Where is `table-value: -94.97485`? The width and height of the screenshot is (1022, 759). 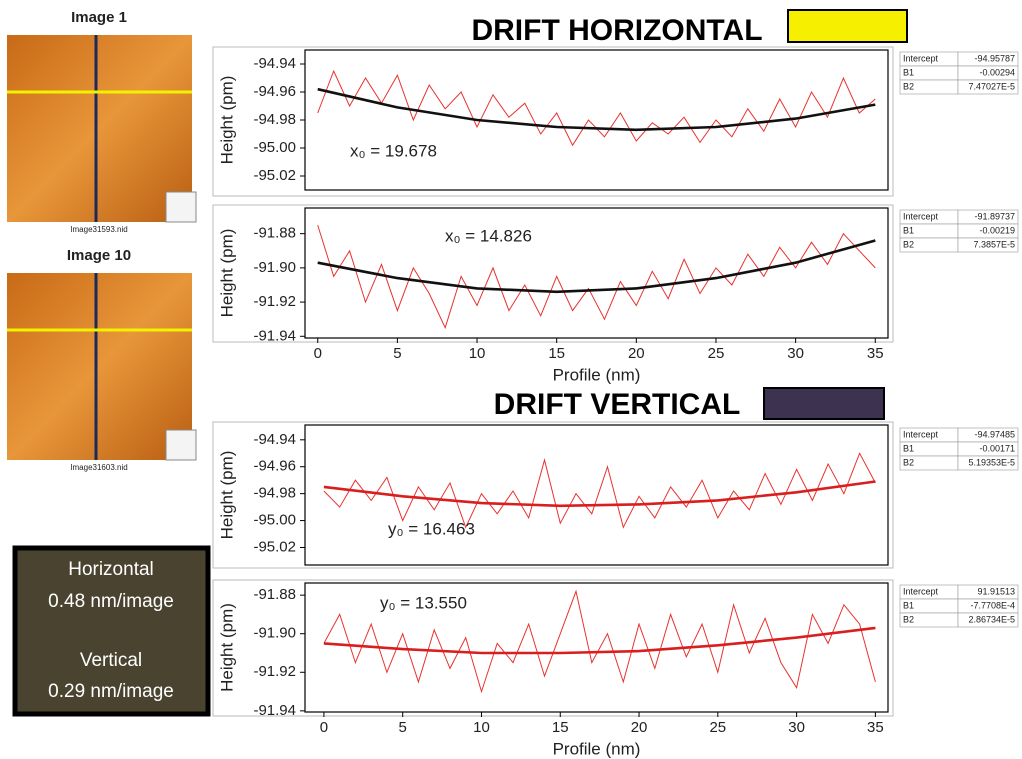
table-value: -94.97485 is located at coordinates (994, 434).